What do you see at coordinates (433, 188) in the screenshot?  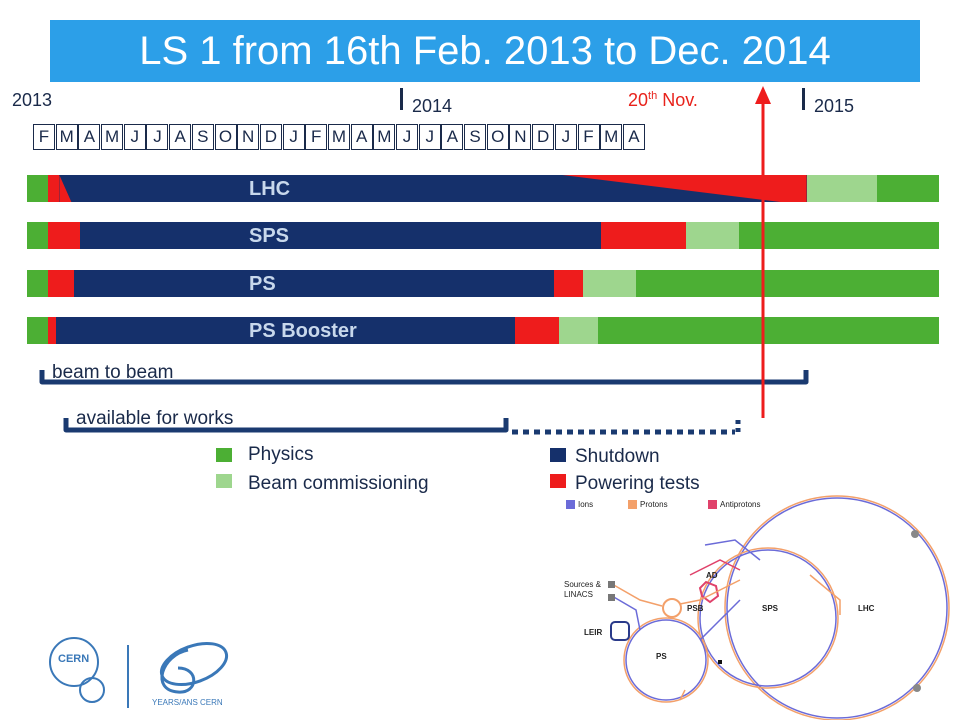 I see `lhc-powering-wedge` at bounding box center [433, 188].